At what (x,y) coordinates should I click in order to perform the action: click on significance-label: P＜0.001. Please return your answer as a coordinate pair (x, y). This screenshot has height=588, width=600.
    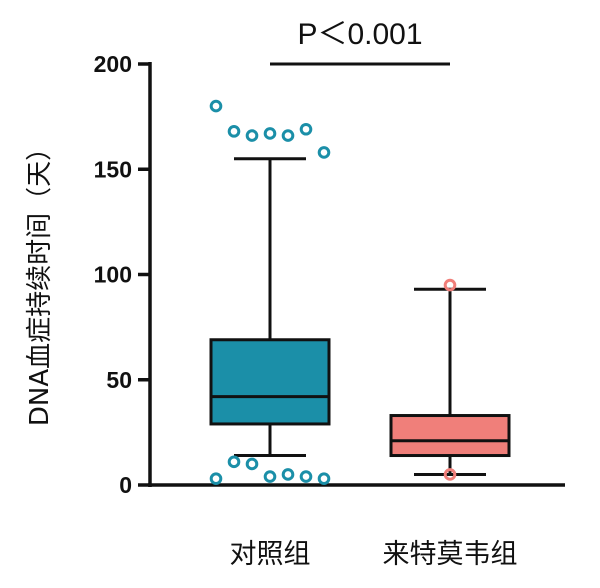
    Looking at the image, I should click on (359, 34).